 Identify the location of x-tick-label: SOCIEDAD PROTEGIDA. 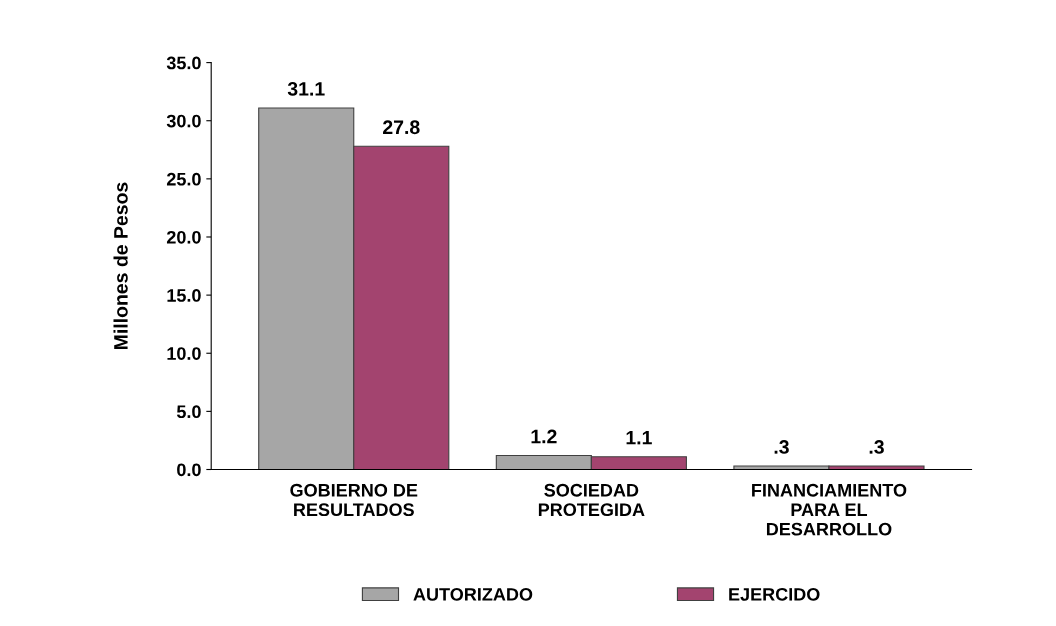
(591, 500).